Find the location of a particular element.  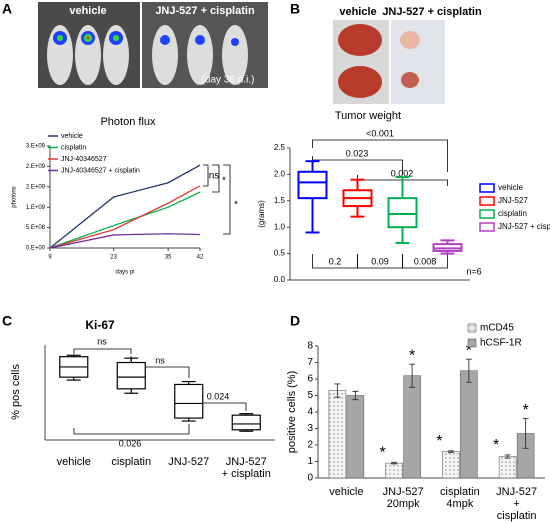

x-tick-label: 23 is located at coordinates (113, 258).